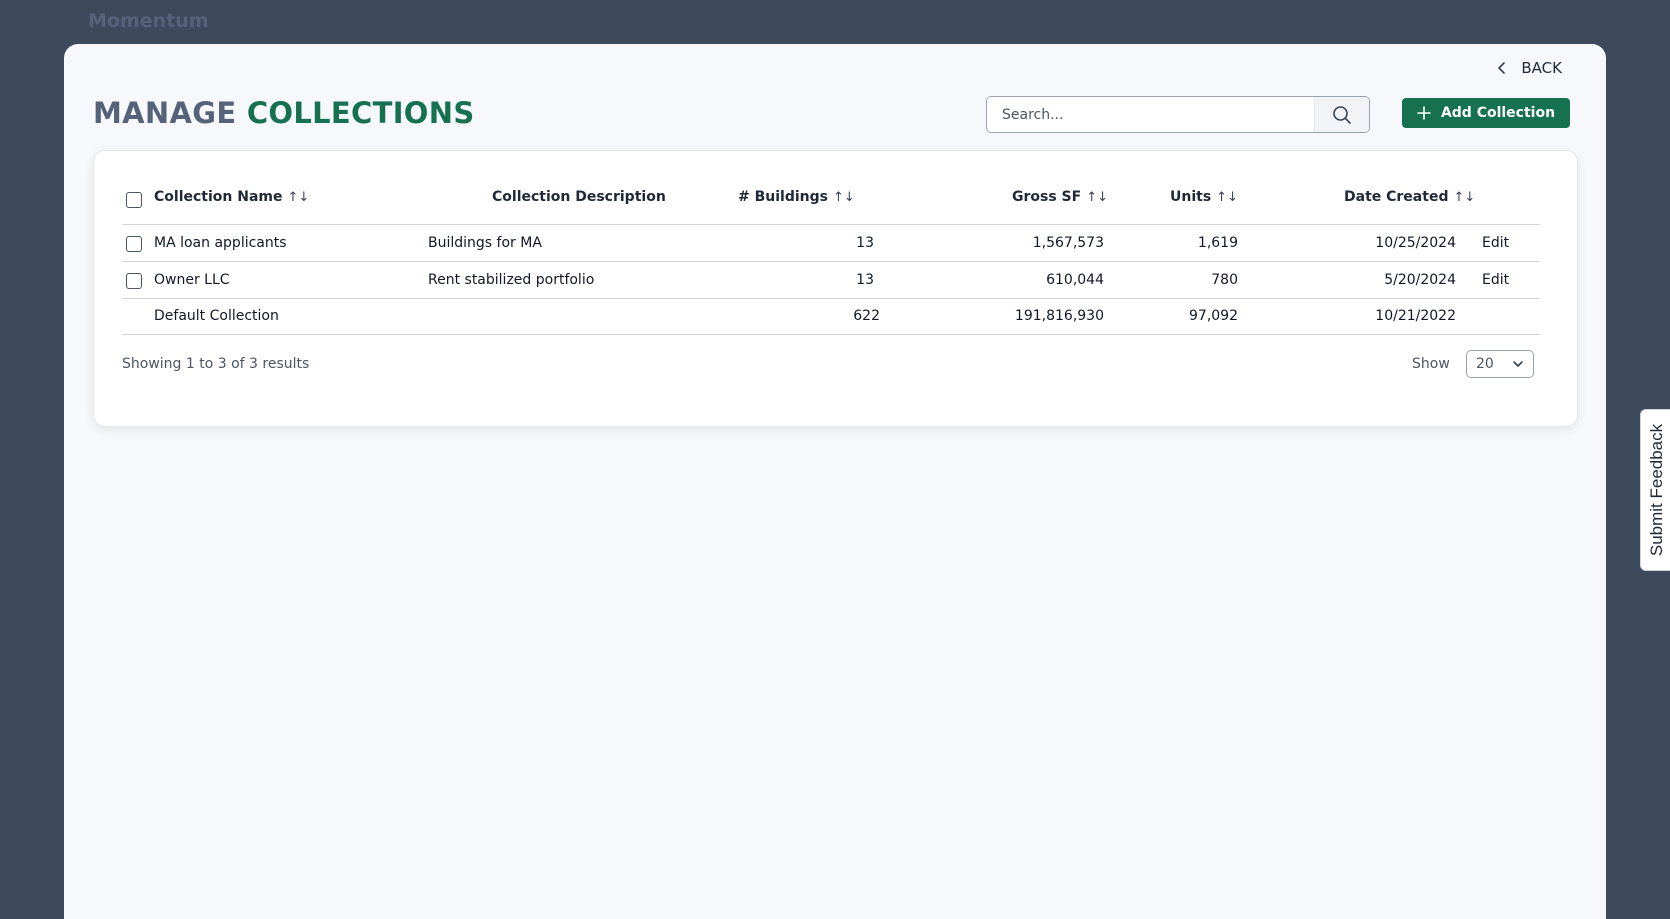 The height and width of the screenshot is (919, 1670). Describe the element at coordinates (192, 280) in the screenshot. I see `cell-collection-name: Owner LLC` at that location.